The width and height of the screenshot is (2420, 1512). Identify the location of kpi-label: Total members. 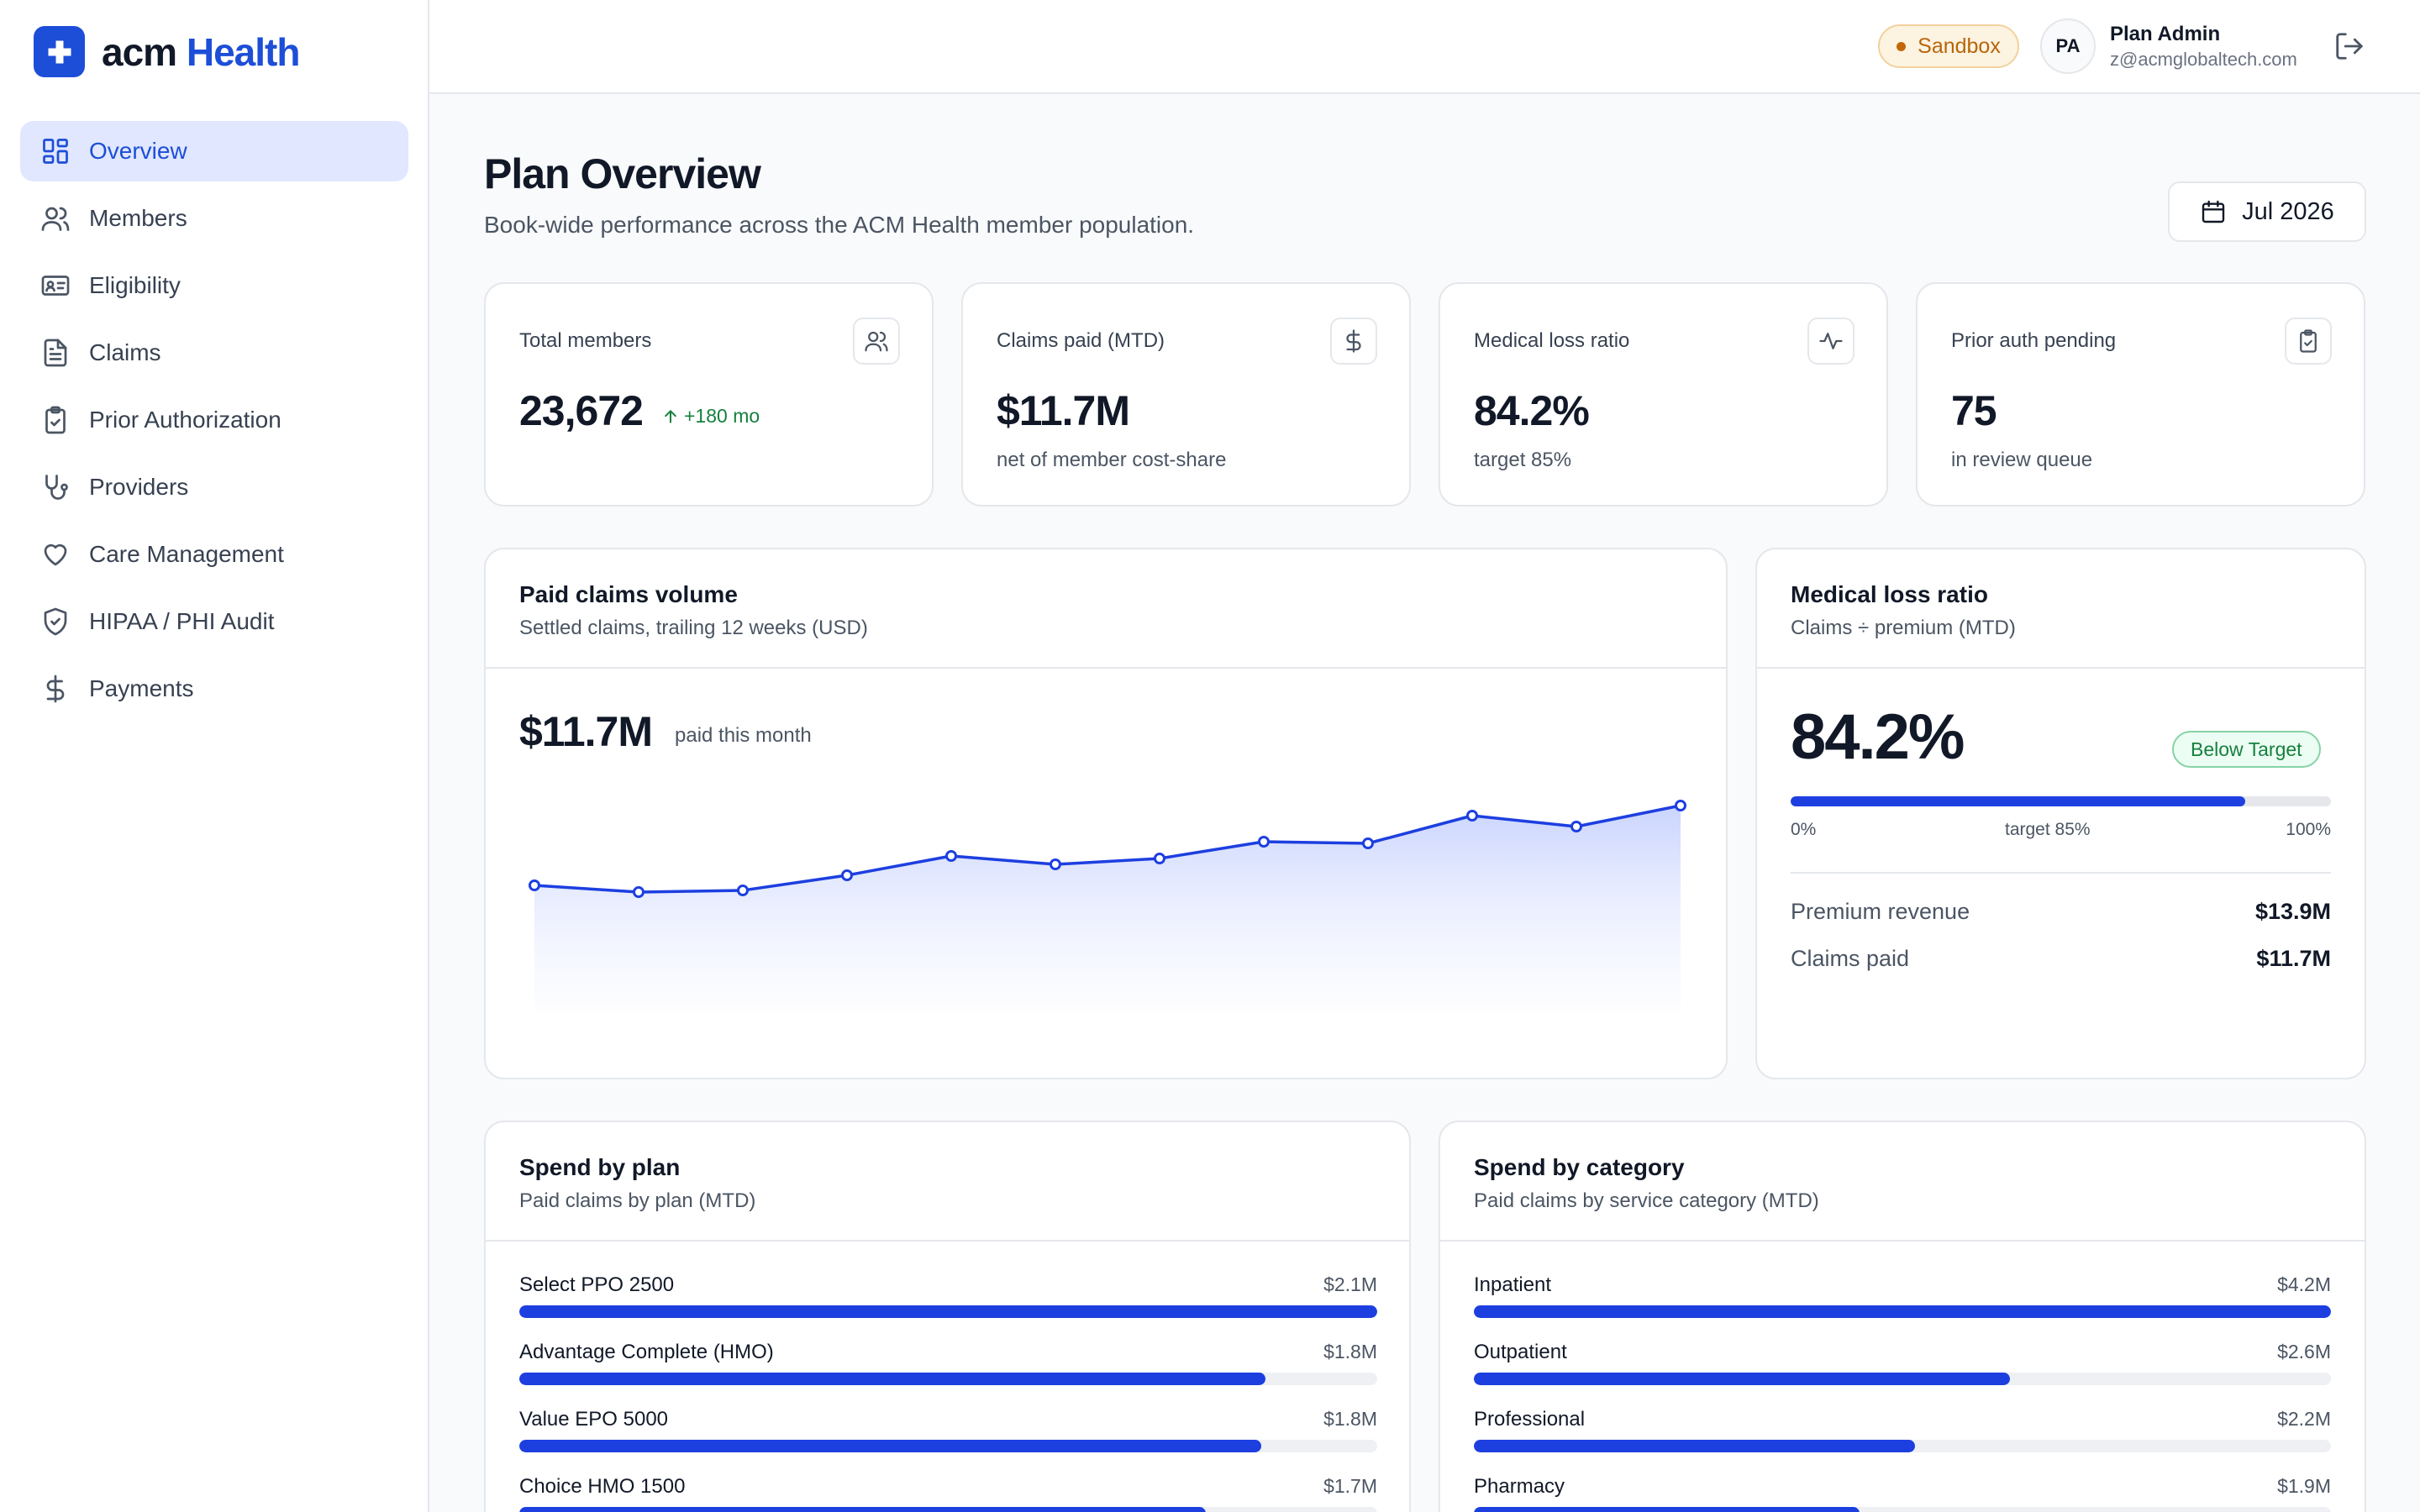
(585, 340).